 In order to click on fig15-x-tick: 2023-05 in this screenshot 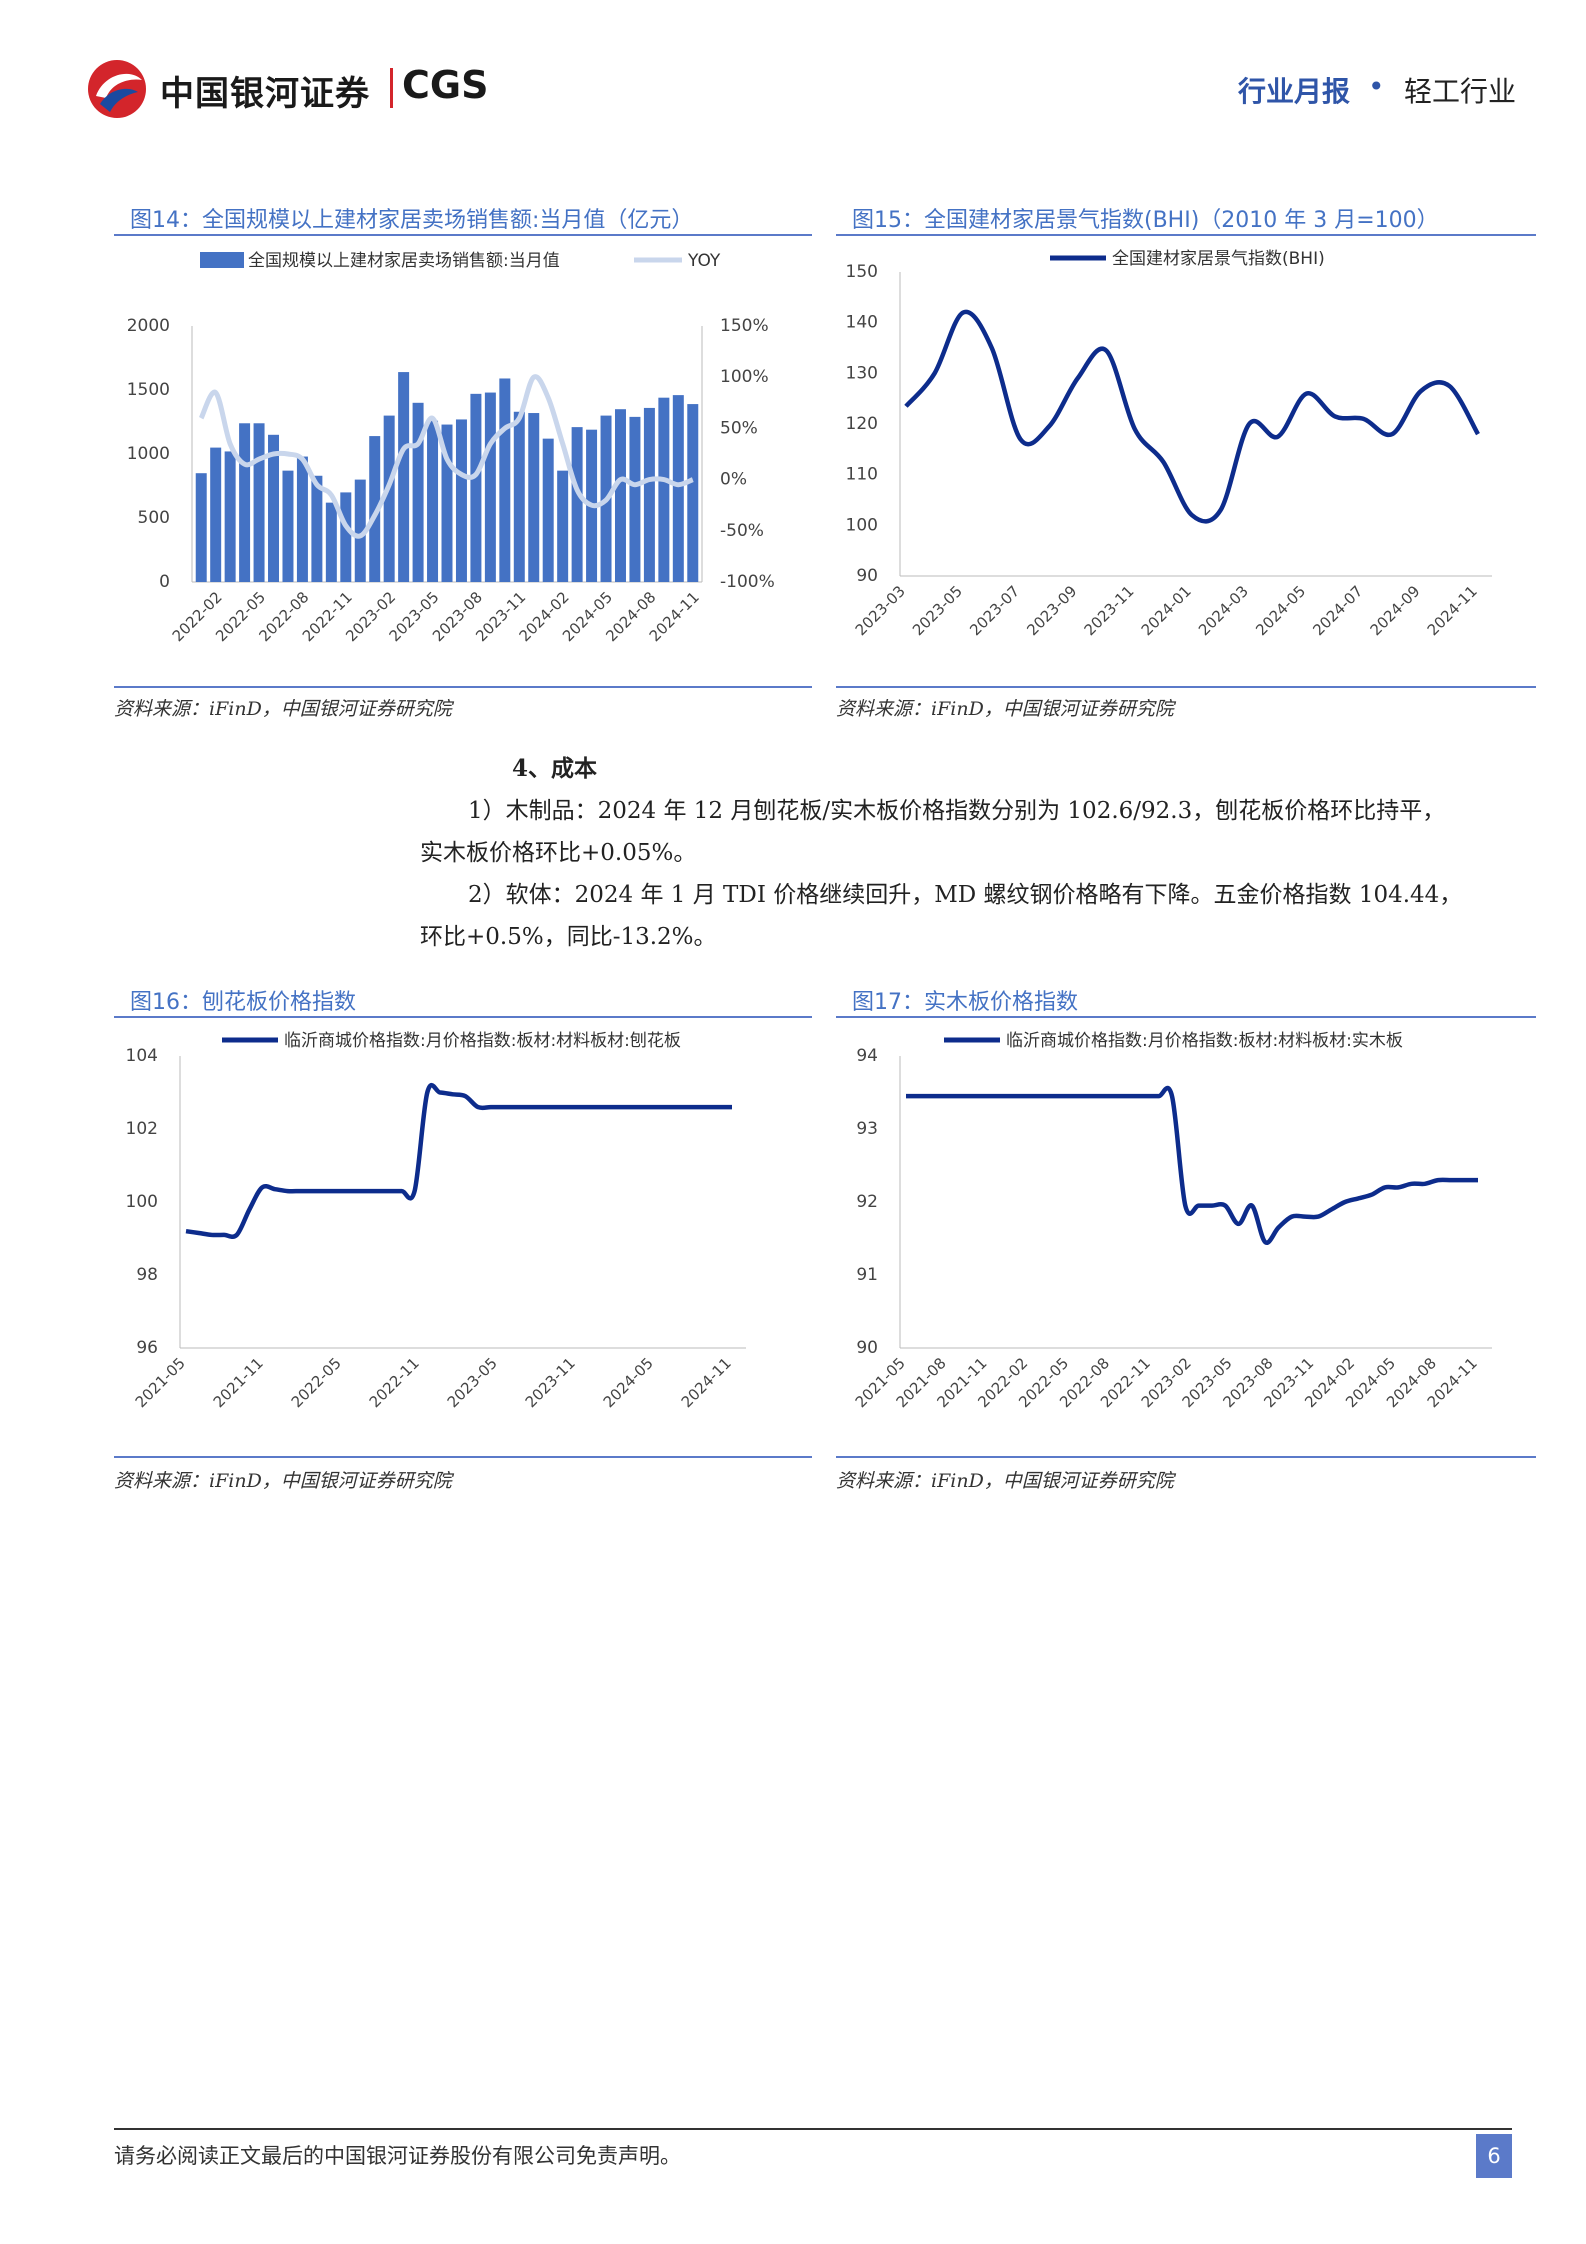, I will do `click(937, 610)`.